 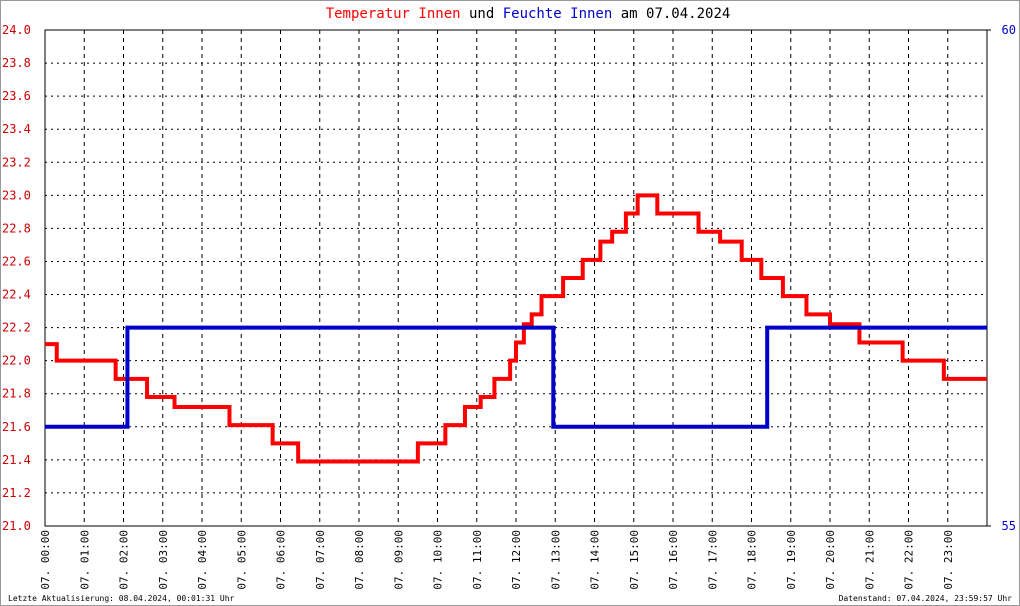 What do you see at coordinates (712, 560) in the screenshot?
I see `x-tick-label: 07. 17:00` at bounding box center [712, 560].